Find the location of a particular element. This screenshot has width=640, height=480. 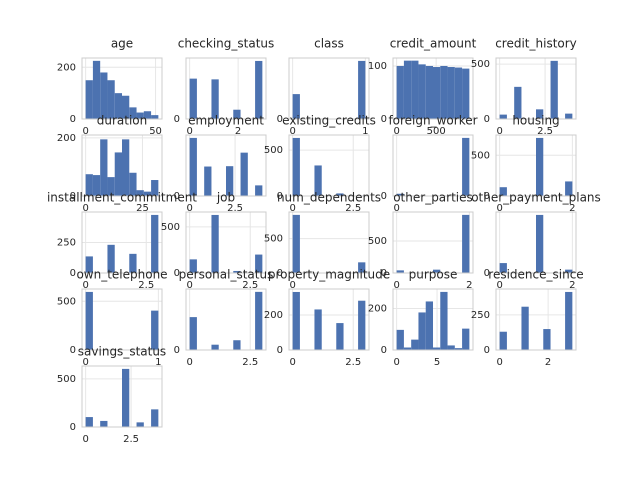

subplot-title: credit_amount is located at coordinates (433, 44).